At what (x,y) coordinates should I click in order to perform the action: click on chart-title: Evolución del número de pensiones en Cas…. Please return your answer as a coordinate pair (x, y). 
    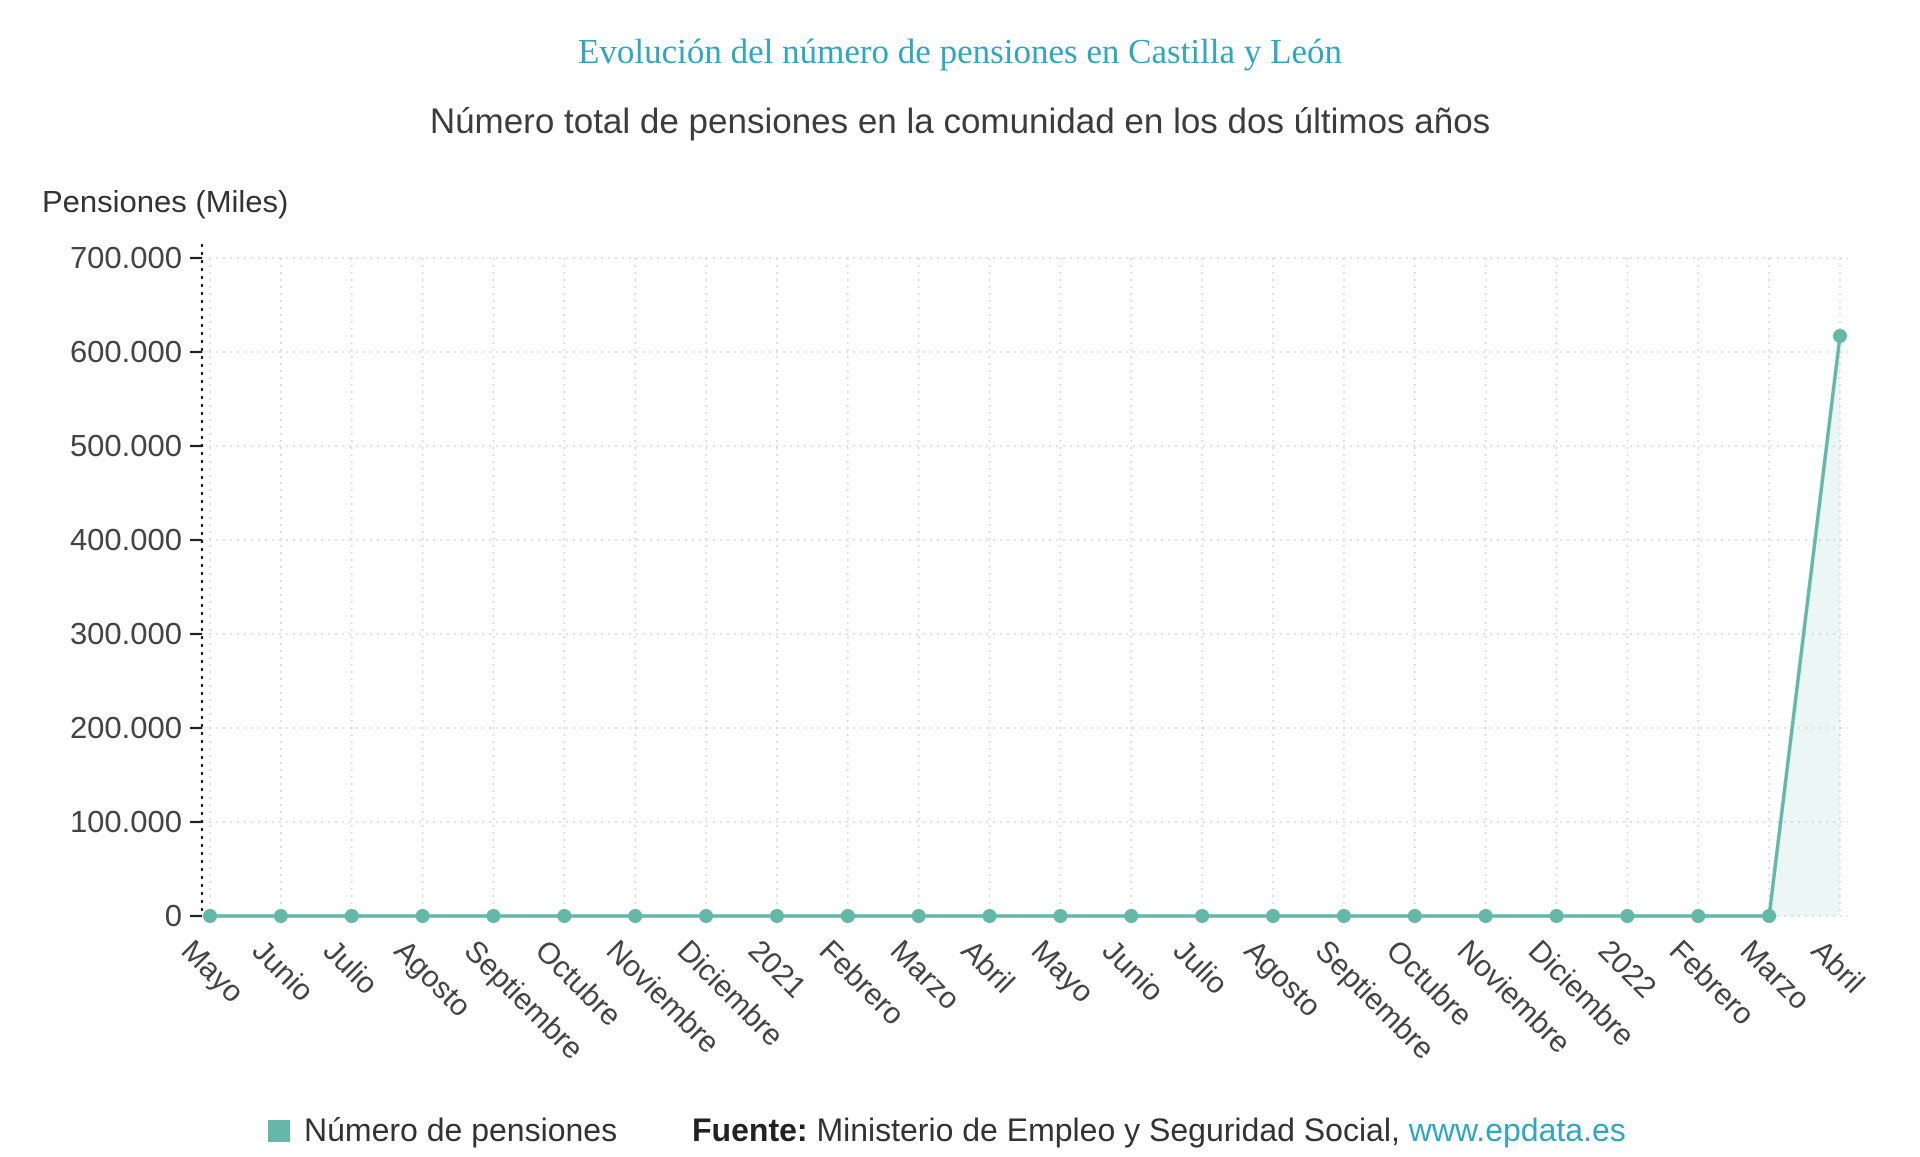
    Looking at the image, I should click on (960, 51).